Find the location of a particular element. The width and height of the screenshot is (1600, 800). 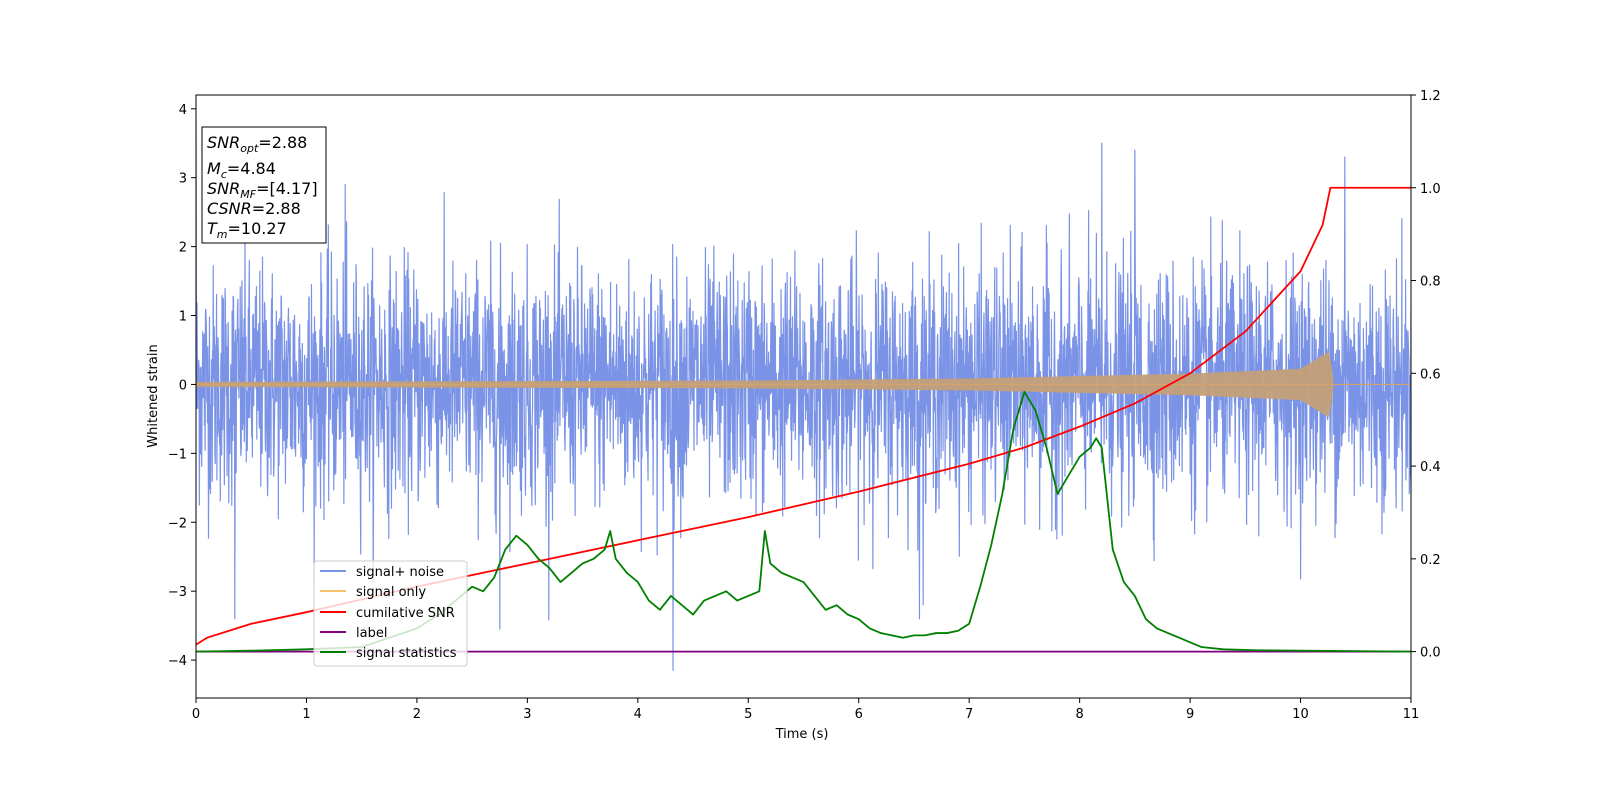

x-tick-label: 7 is located at coordinates (969, 714).